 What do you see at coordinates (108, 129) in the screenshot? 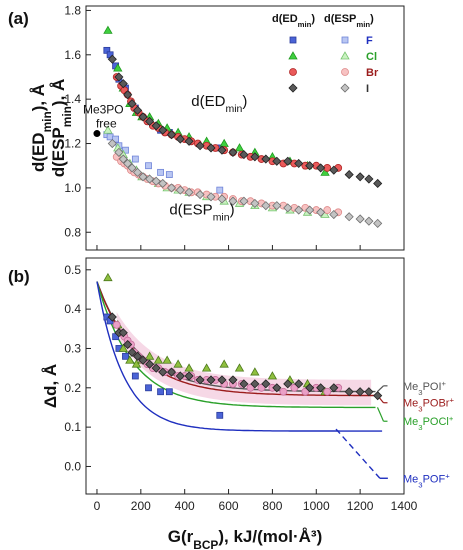
I see `point-cl-esp_min` at bounding box center [108, 129].